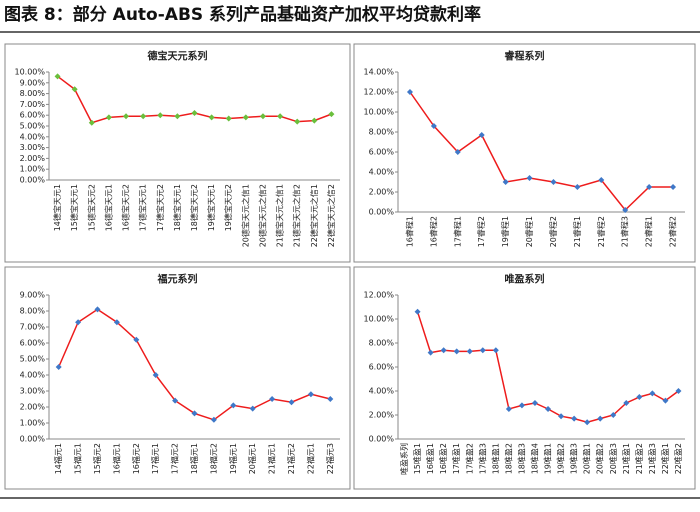  I want to click on x-tick-label: 21睿程2, so click(601, 231).